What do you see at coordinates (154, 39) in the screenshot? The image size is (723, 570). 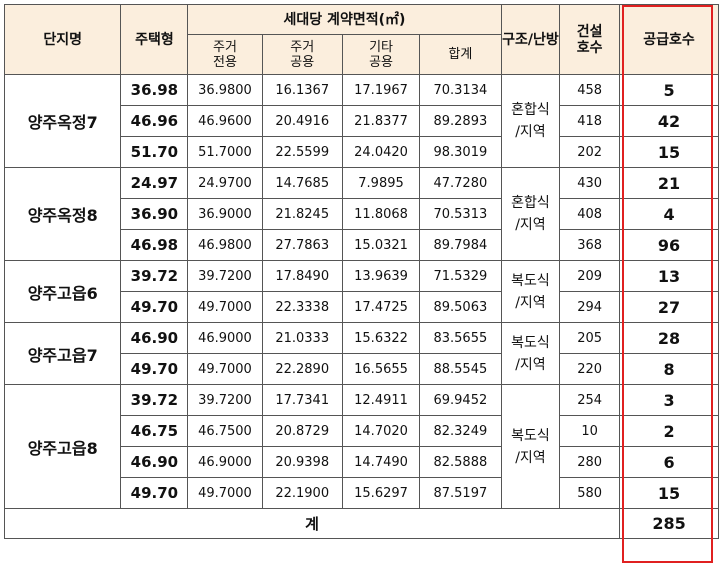 I see `header-type: 주택형` at bounding box center [154, 39].